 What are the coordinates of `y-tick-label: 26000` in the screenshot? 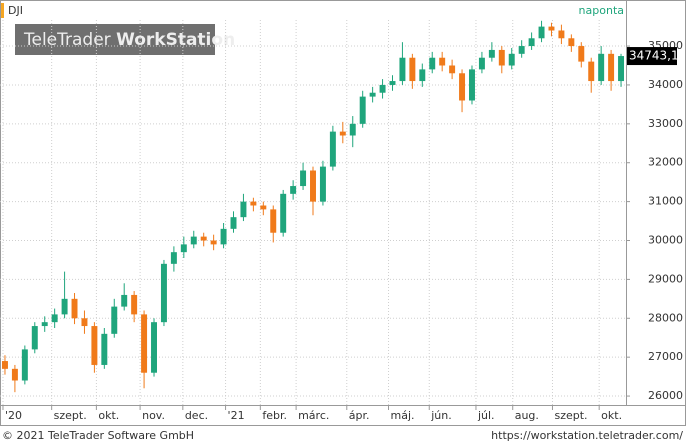 It's located at (665, 395).